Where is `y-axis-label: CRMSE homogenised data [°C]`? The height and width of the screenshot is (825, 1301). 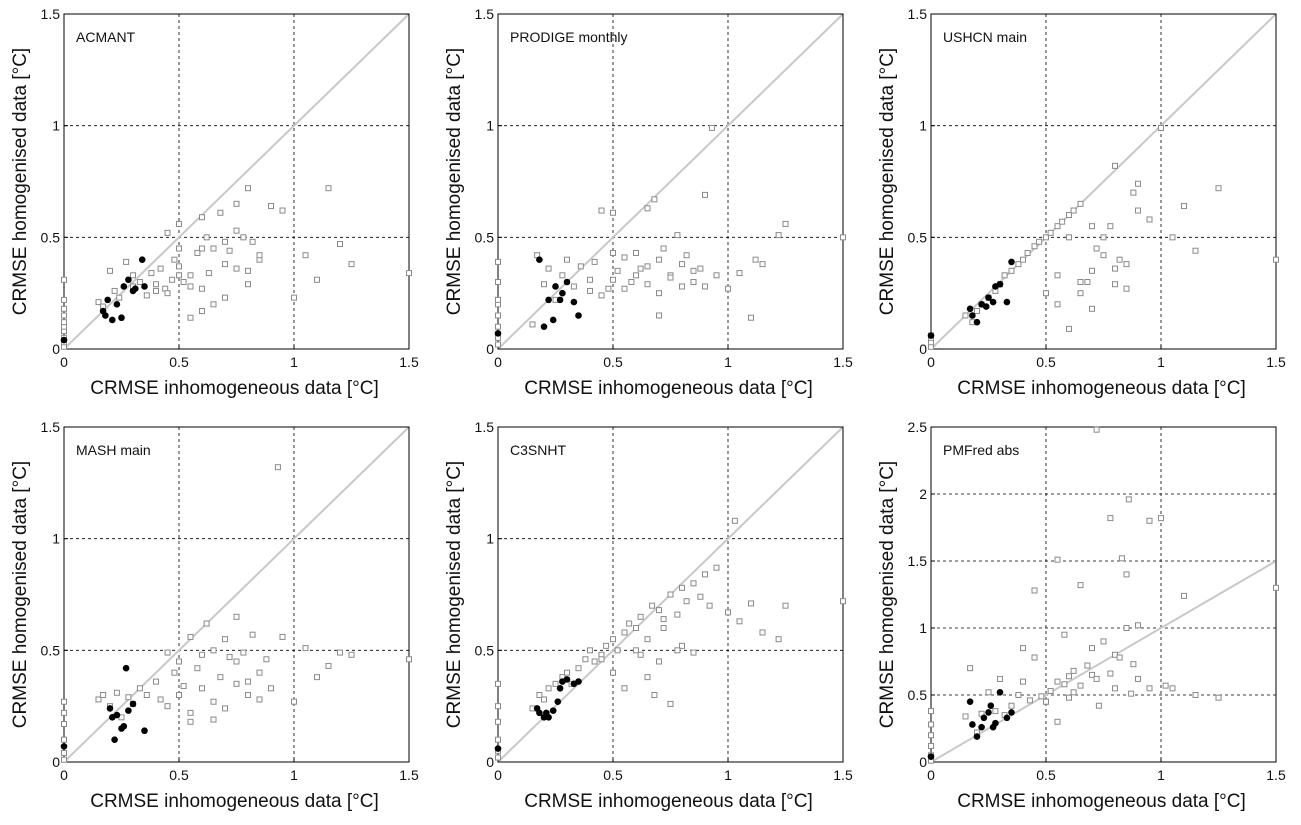
y-axis-label: CRMSE homogenised data [°C] is located at coordinates (454, 181).